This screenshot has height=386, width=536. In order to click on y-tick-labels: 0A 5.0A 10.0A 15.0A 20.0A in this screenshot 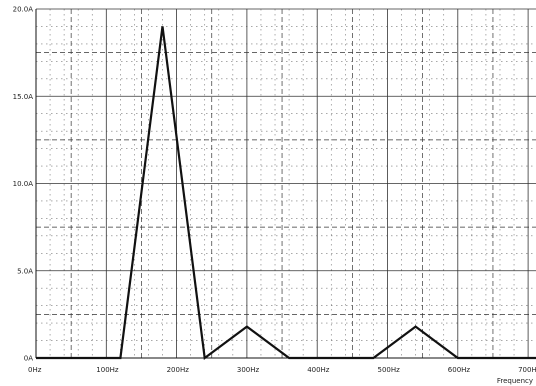, I will do `click(23, 184)`.